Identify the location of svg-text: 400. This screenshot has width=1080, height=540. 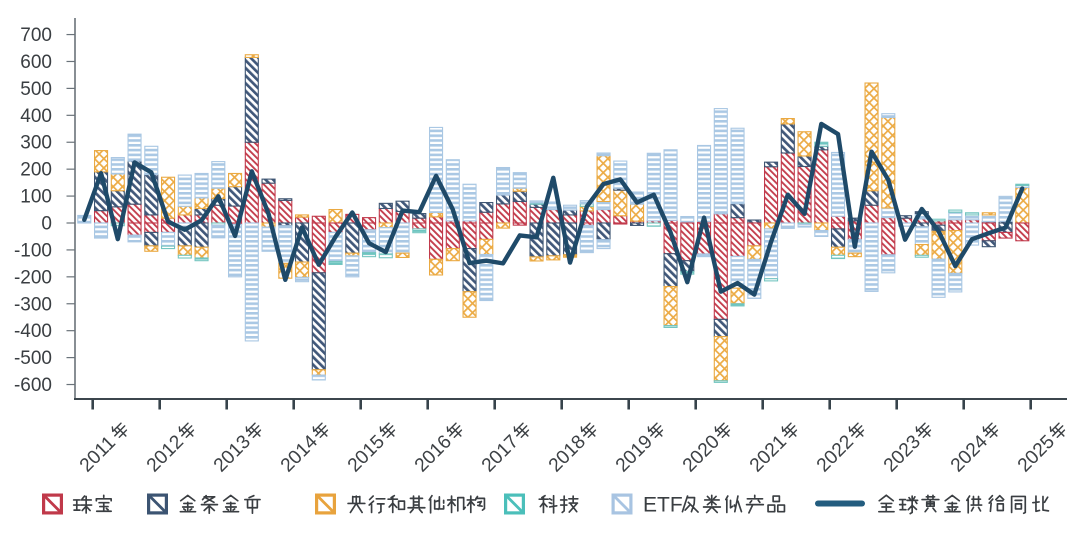
(36, 116).